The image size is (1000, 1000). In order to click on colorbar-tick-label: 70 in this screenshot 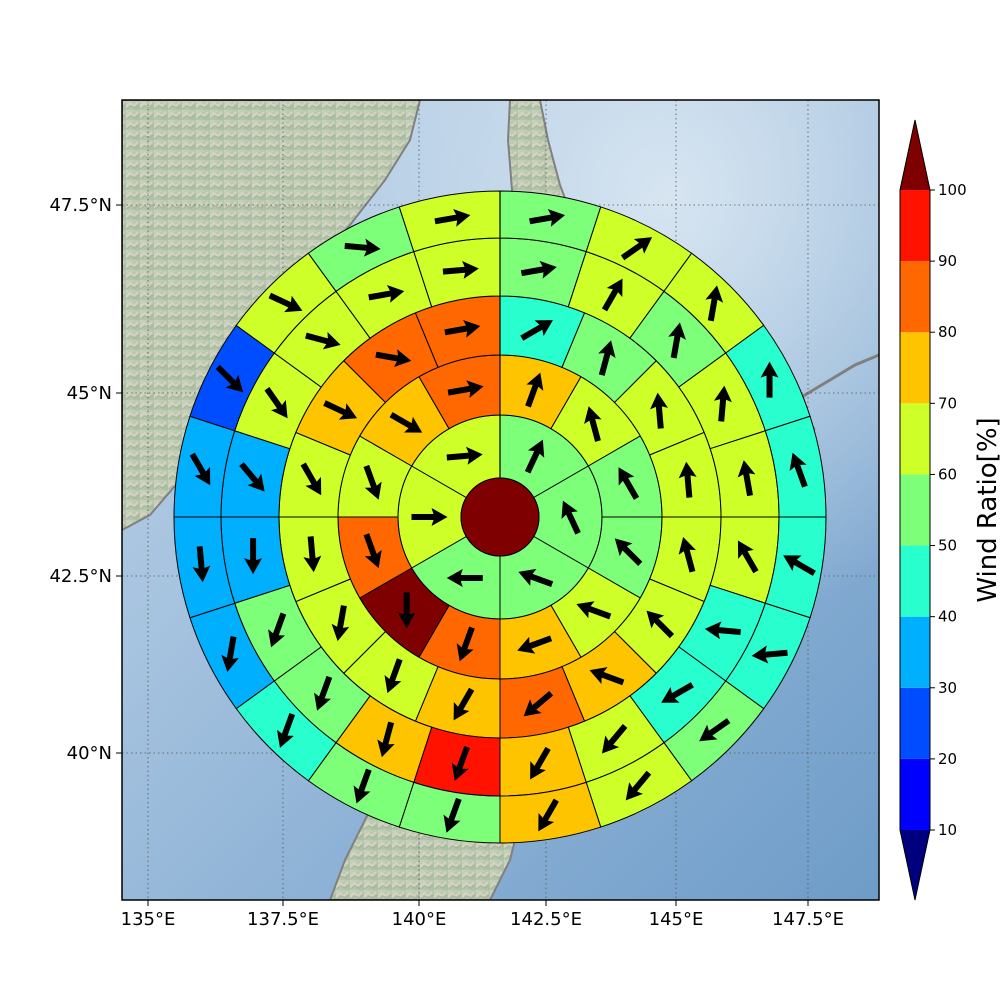, I will do `click(947, 403)`.